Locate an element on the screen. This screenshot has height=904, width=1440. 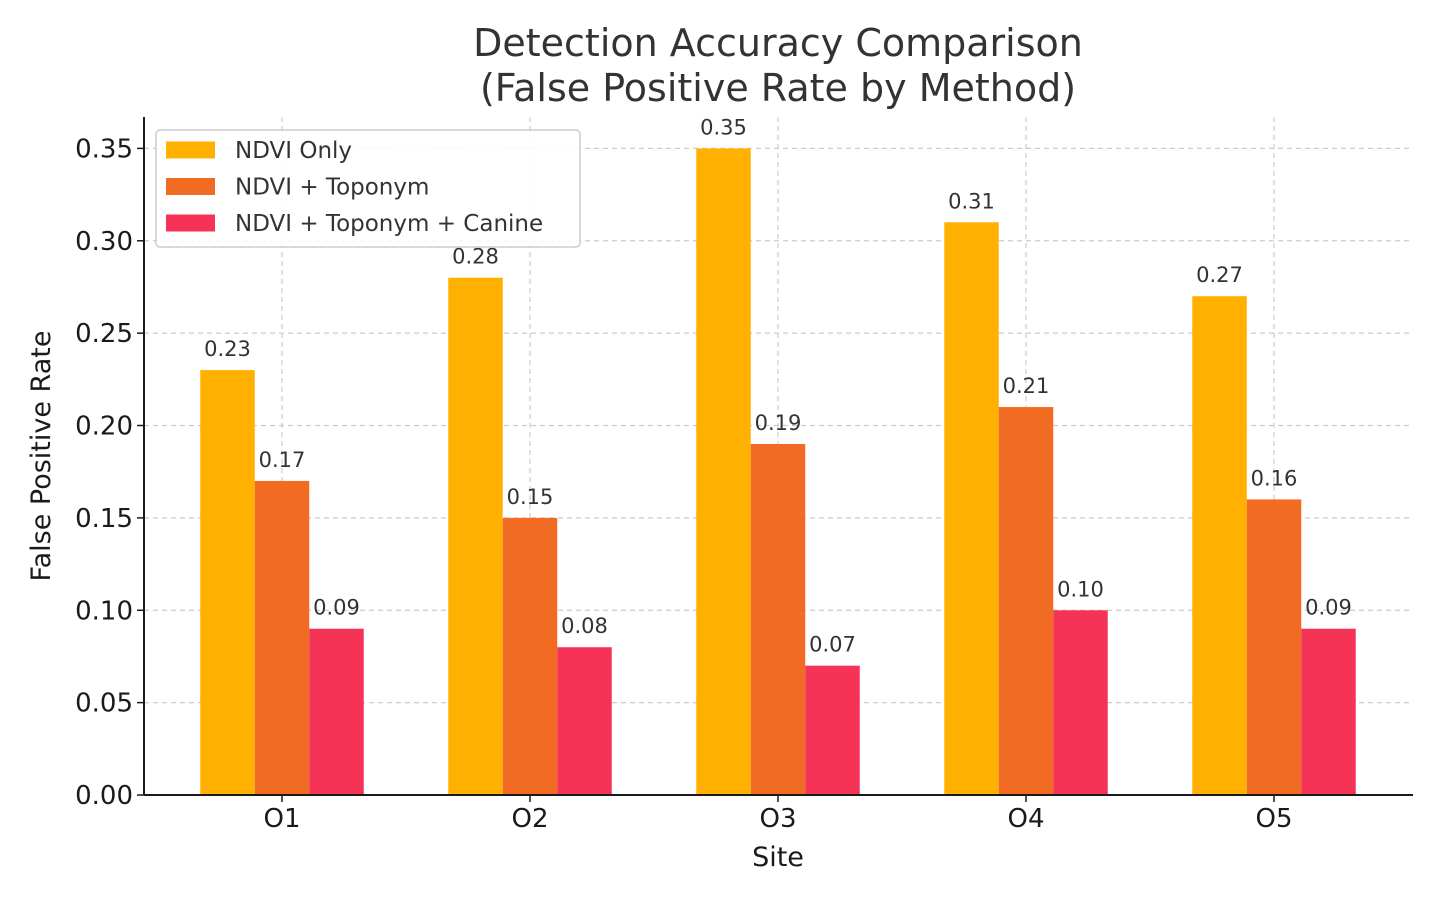
data-label: 0.10 is located at coordinates (1080, 589).